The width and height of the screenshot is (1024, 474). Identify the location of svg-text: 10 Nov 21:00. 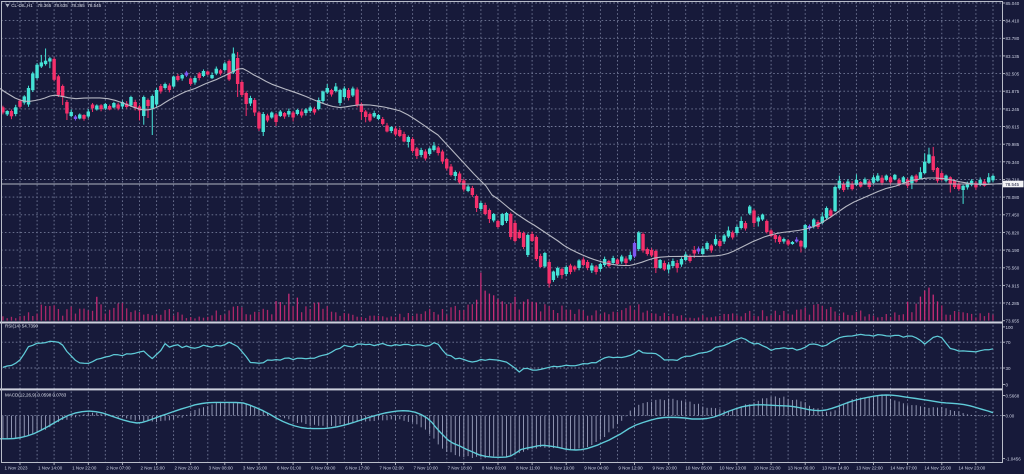
(767, 468).